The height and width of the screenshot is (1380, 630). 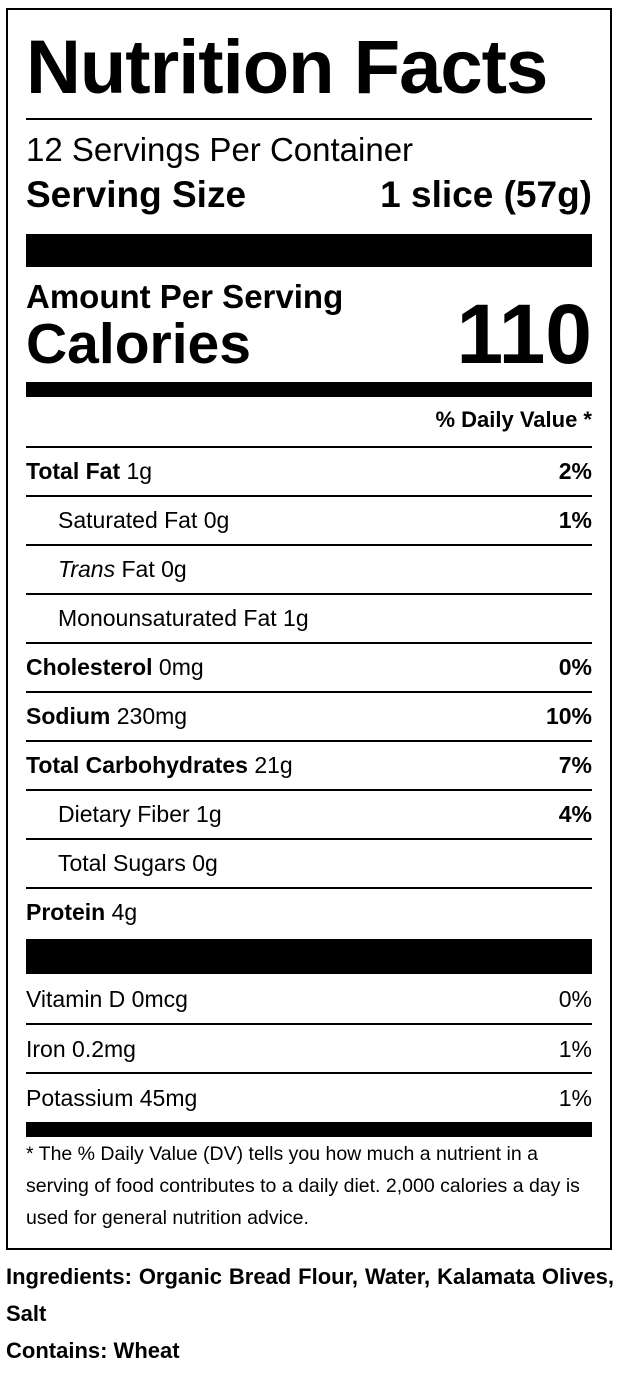 I want to click on serving-size-label: Serving Size, so click(x=136, y=194).